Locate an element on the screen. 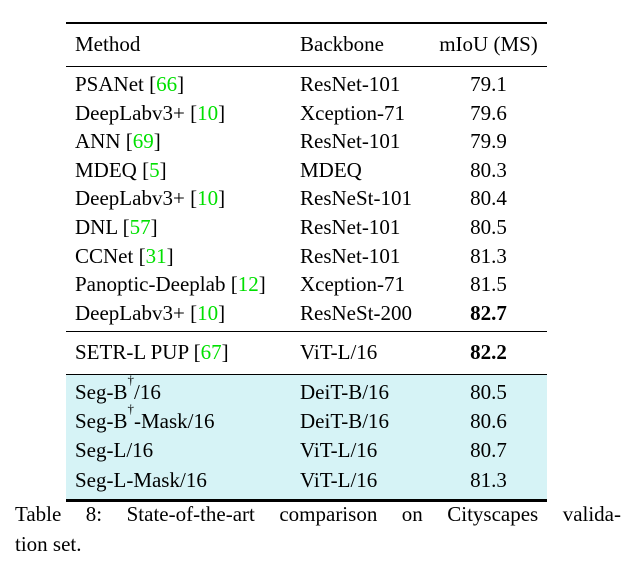 Image resolution: width=635 pixels, height=574 pixels. table-row: DeepLabv3+ [10] ResNeSt-101 80.4 is located at coordinates (306, 198).